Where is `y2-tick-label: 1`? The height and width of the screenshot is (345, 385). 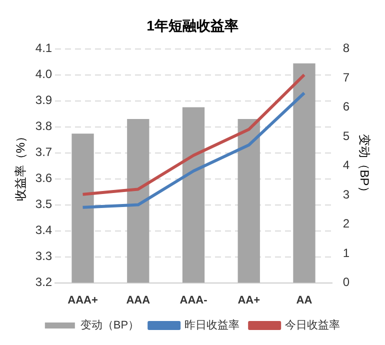
y2-tick-label: 1 is located at coordinates (346, 253).